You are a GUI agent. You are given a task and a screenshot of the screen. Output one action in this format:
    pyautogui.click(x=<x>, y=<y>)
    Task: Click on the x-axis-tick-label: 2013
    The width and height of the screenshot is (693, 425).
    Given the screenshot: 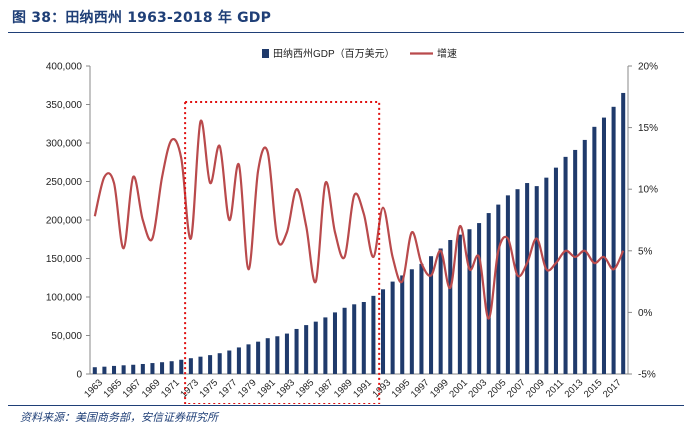 What is the action you would take?
    pyautogui.click(x=574, y=388)
    